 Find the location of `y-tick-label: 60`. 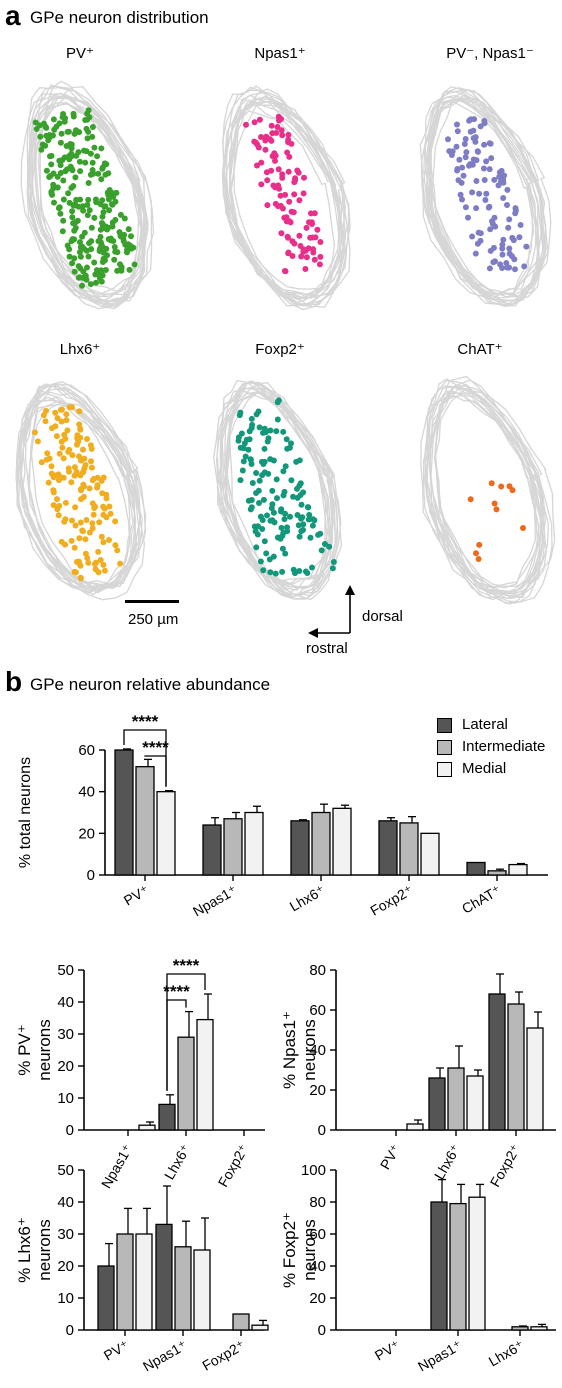

y-tick-label: 60 is located at coordinates (317, 1010).